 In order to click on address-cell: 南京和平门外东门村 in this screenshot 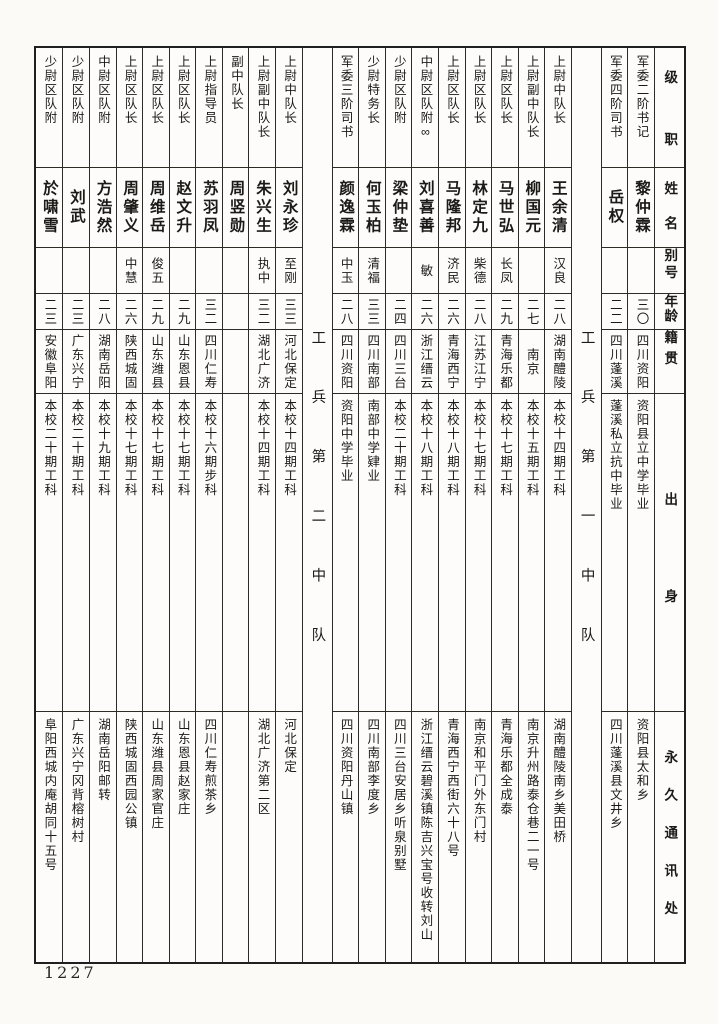, I will do `click(479, 837)`.